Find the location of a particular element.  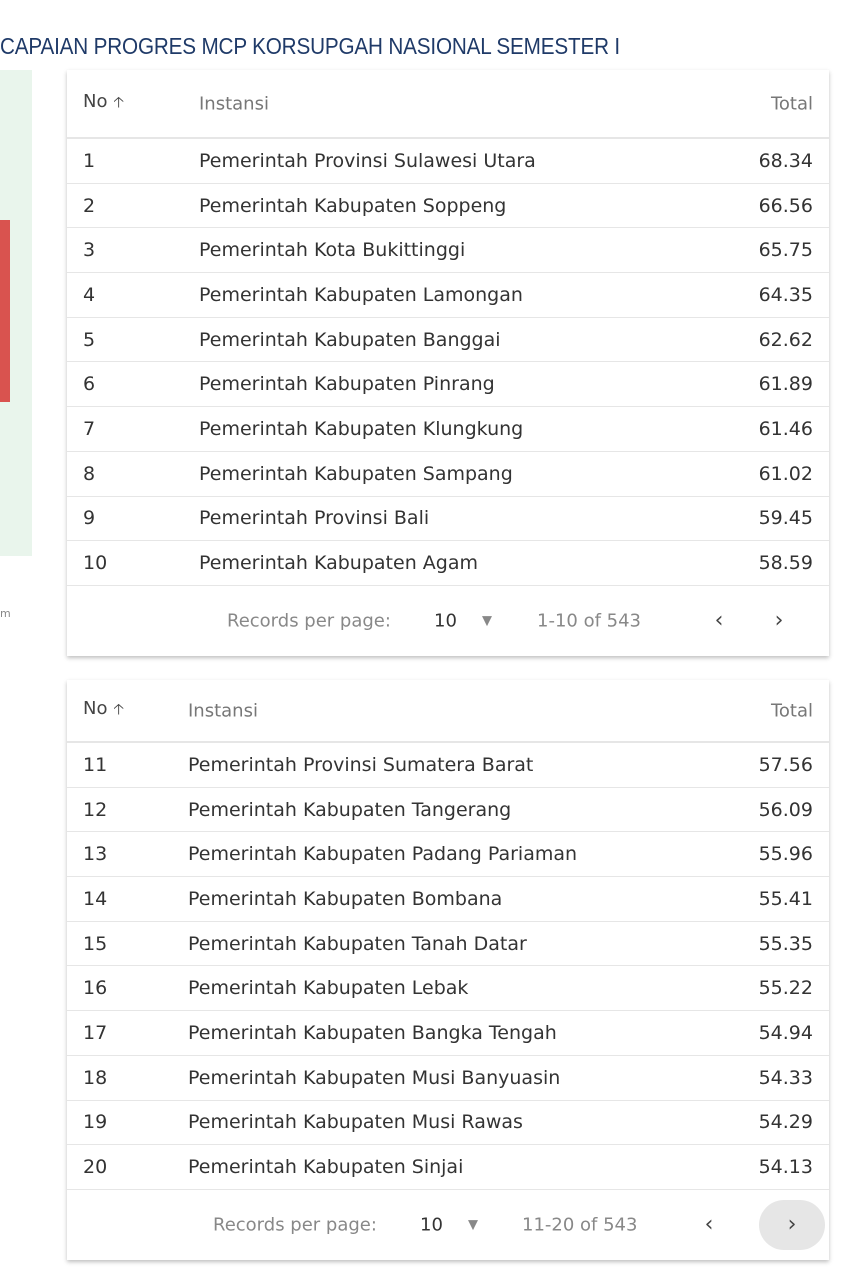

row-instansi: Pemerintah Provinsi Sumatera Barat is located at coordinates (361, 764).